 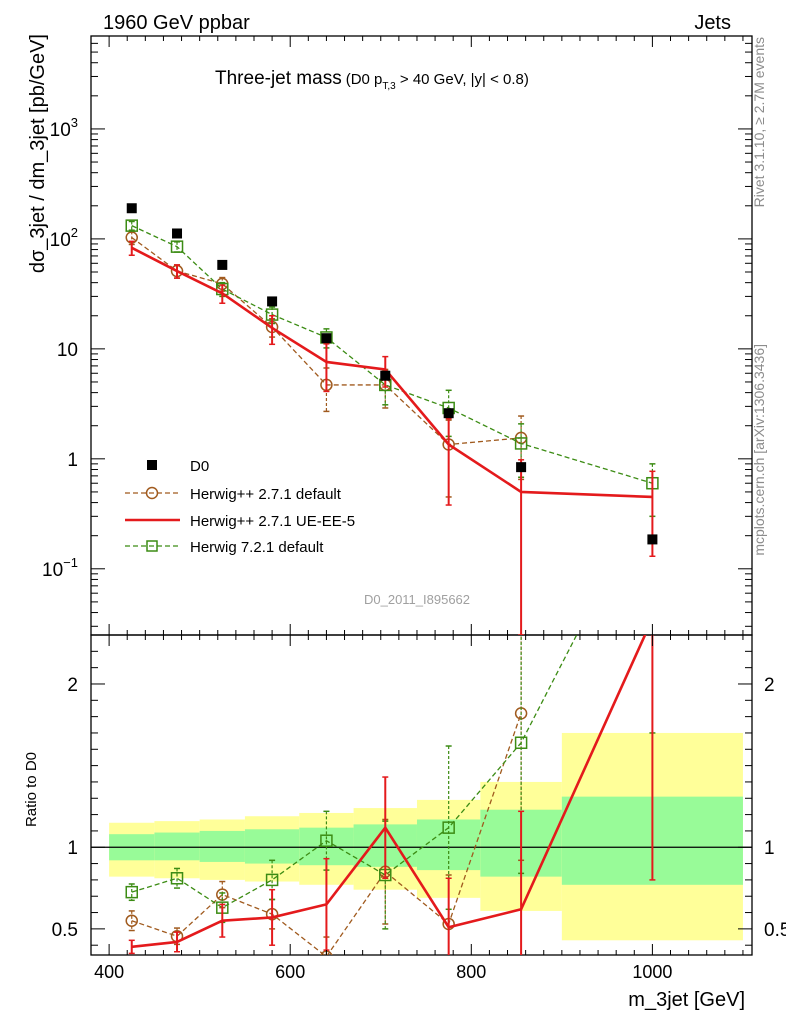 I want to click on plot-title-main: Three-jet mass, so click(x=278, y=78).